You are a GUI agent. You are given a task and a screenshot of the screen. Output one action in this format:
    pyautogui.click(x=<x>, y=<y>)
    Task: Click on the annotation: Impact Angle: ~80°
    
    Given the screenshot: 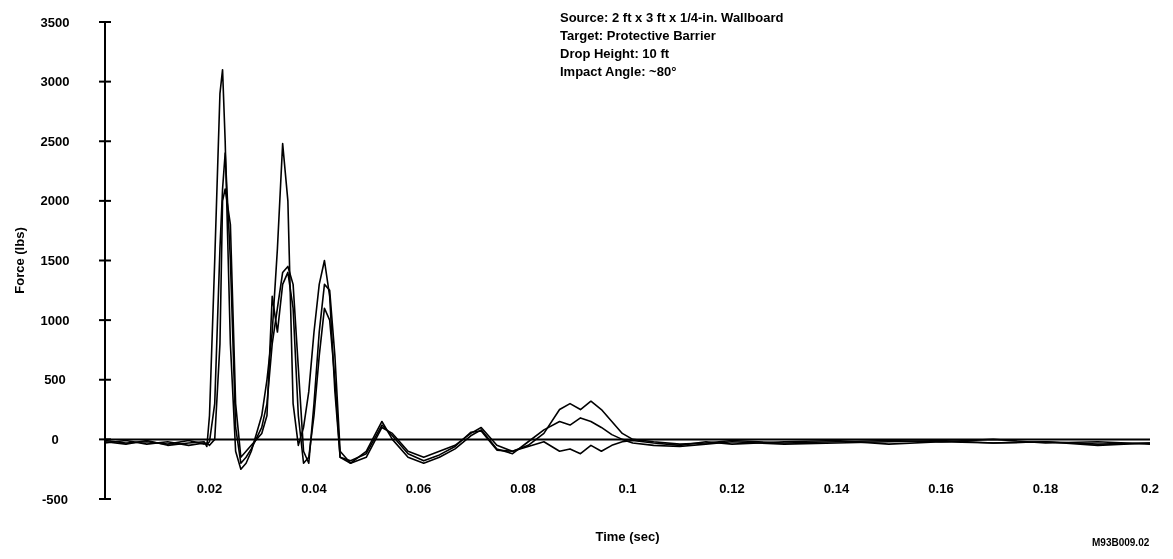 What is the action you would take?
    pyautogui.click(x=618, y=71)
    